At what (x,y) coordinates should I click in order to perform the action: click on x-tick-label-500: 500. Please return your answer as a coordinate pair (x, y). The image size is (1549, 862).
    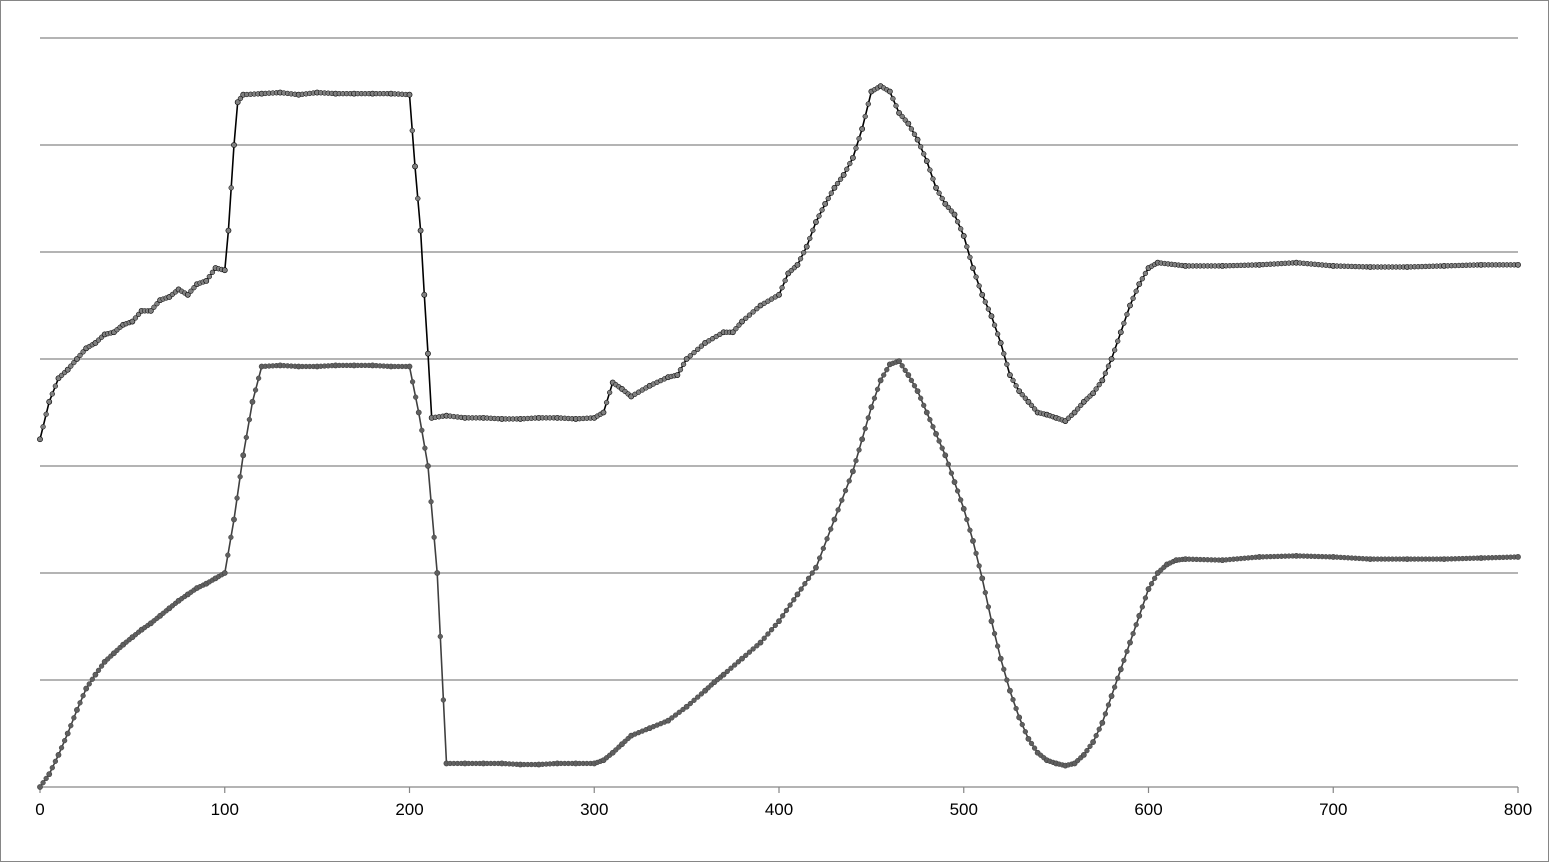
    Looking at the image, I should click on (964, 809).